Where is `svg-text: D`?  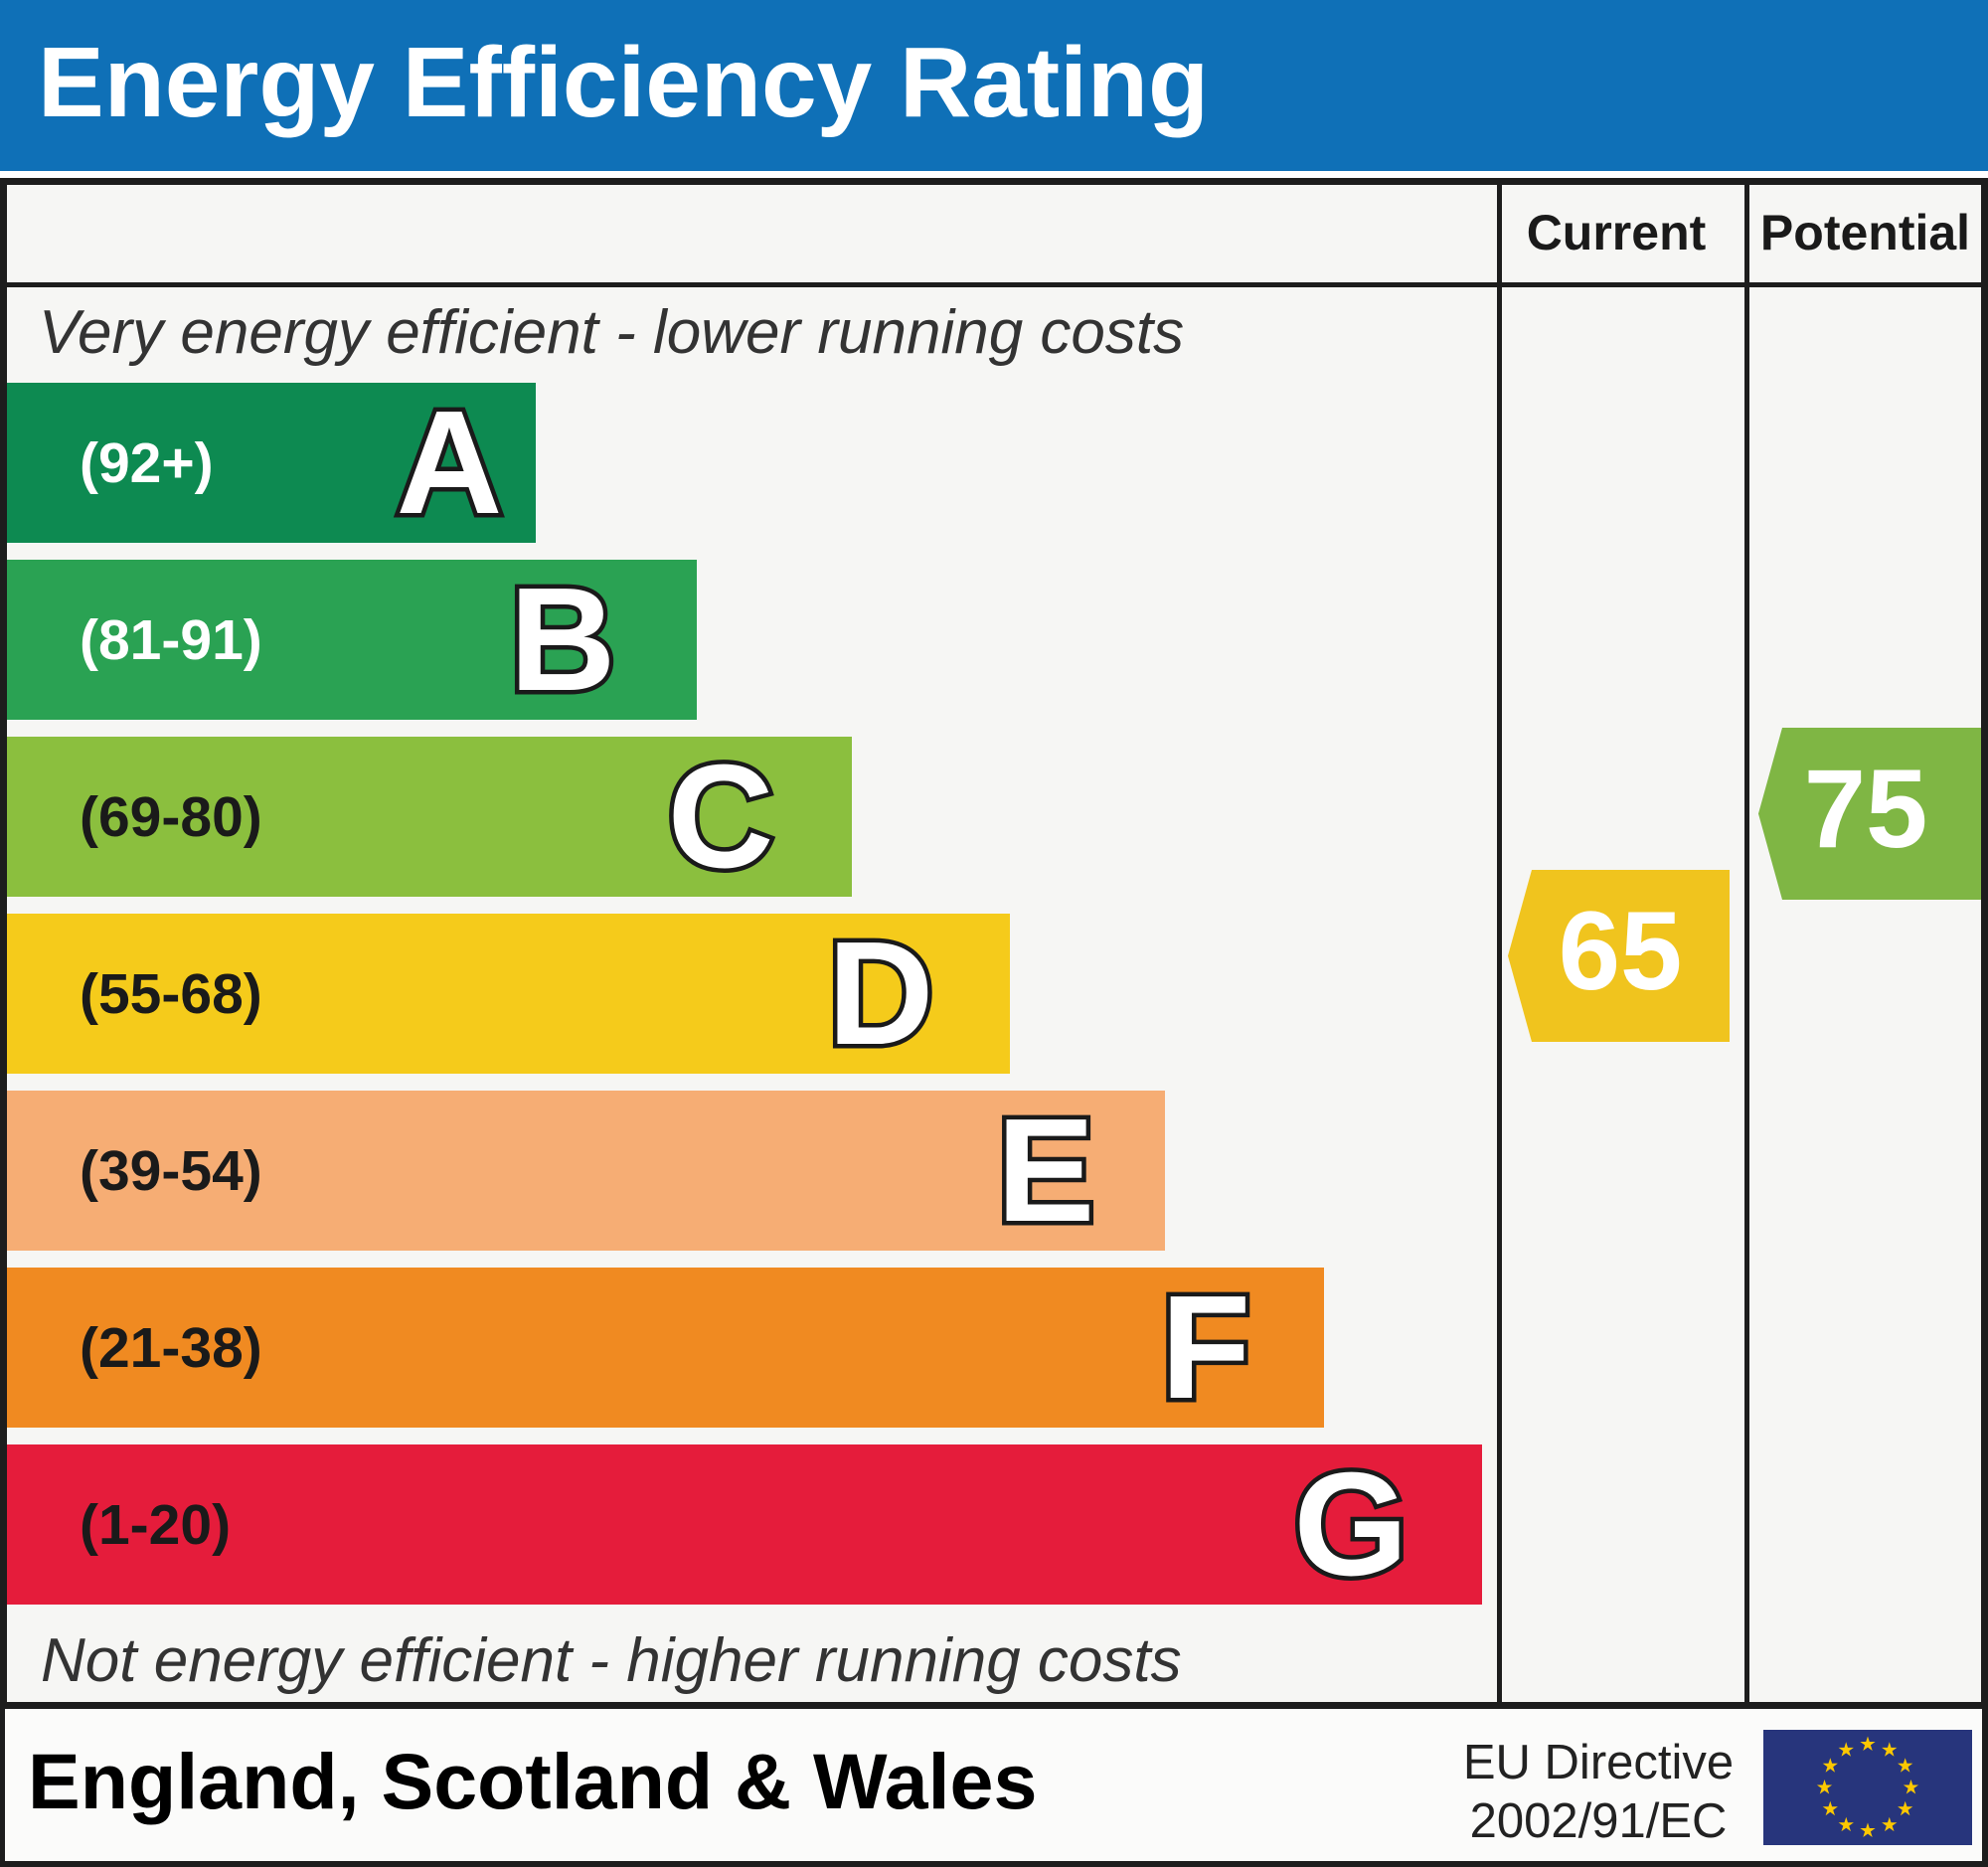 svg-text: D is located at coordinates (881, 994).